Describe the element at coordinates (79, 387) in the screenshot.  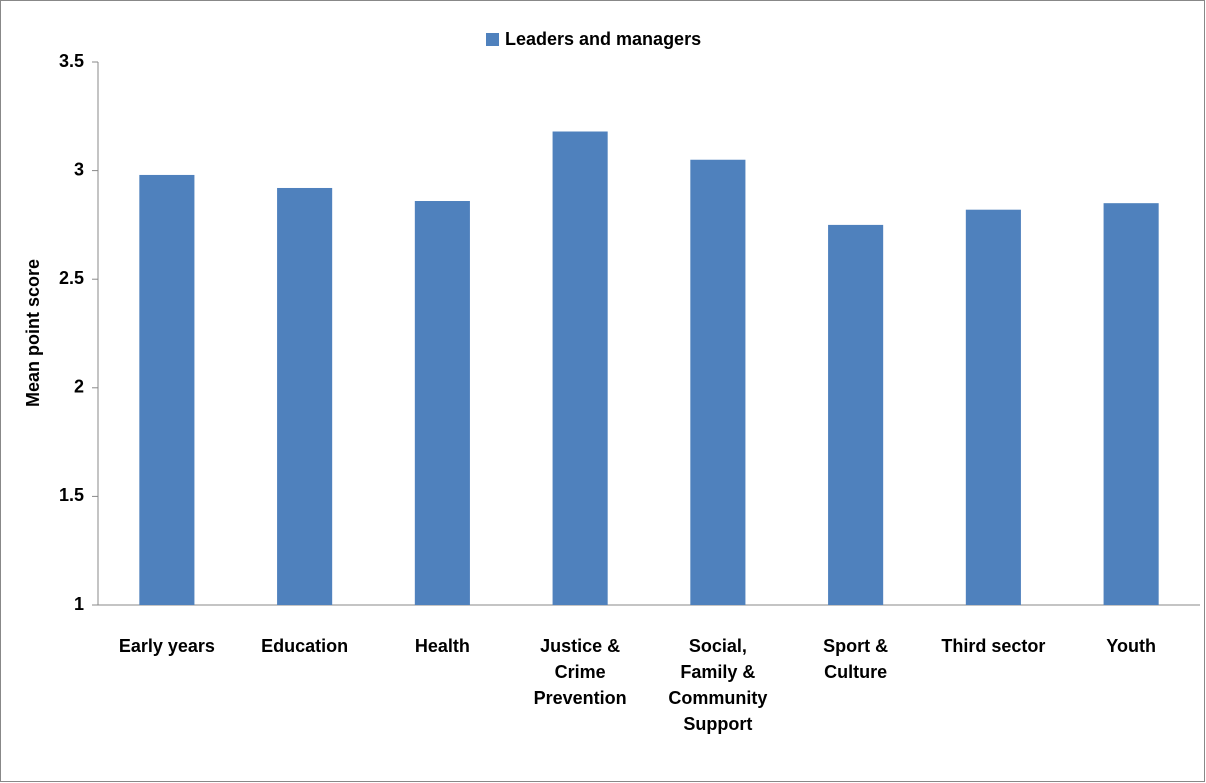
I see `y-tick-label: 2` at that location.